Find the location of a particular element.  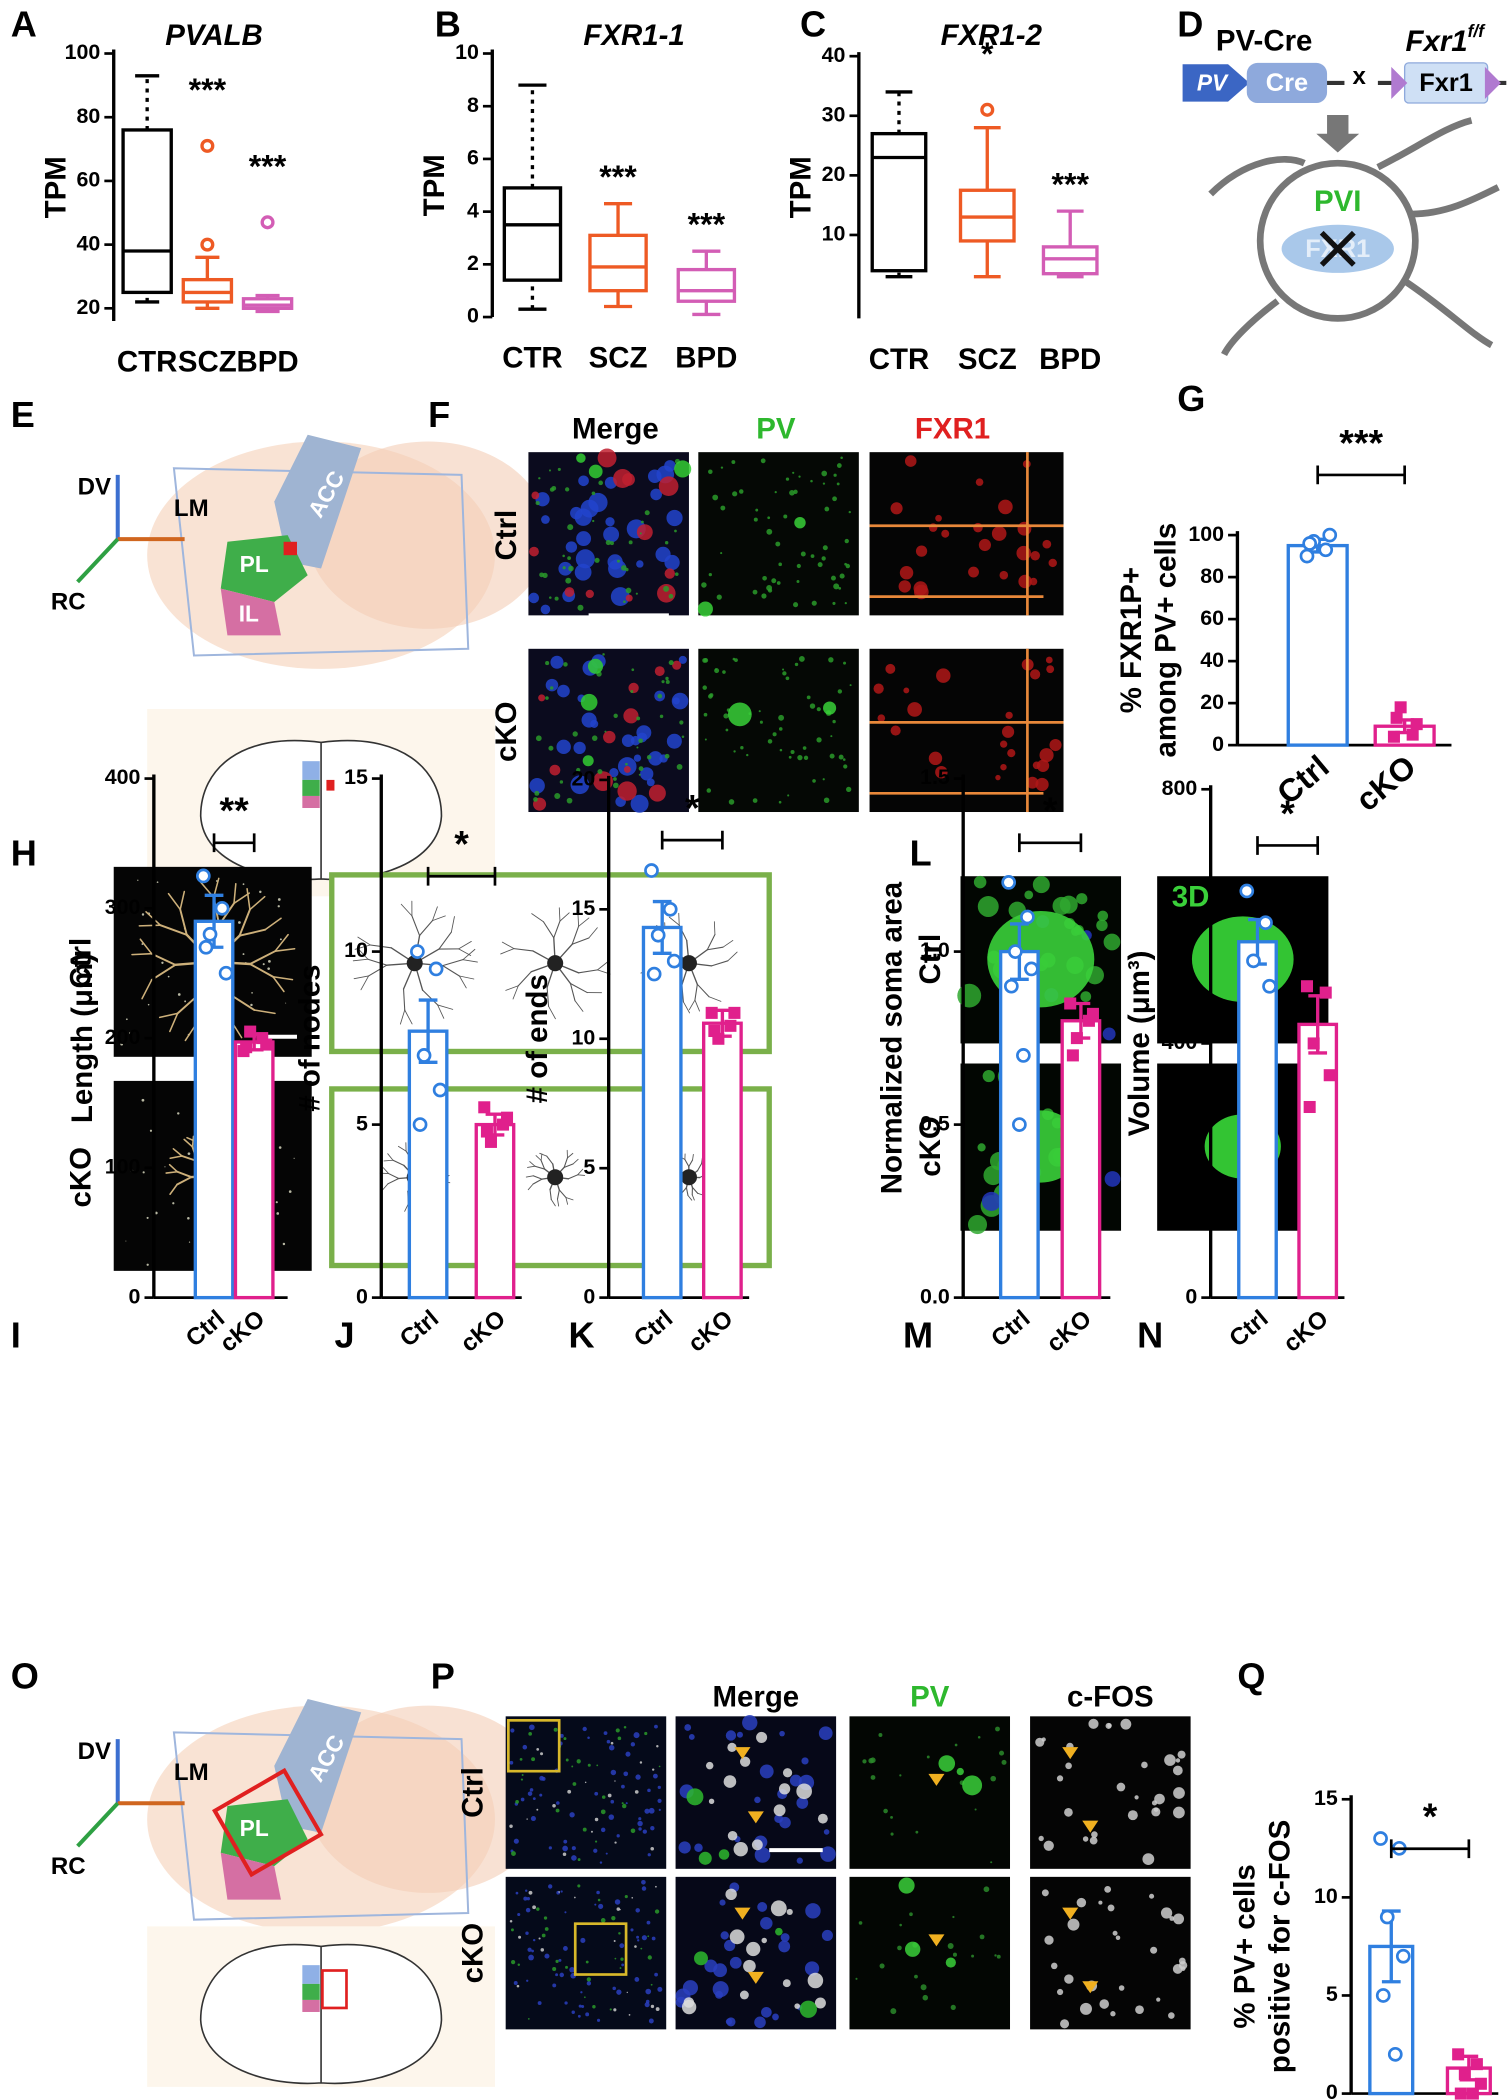

x-tick-label: CTR is located at coordinates (147, 362).